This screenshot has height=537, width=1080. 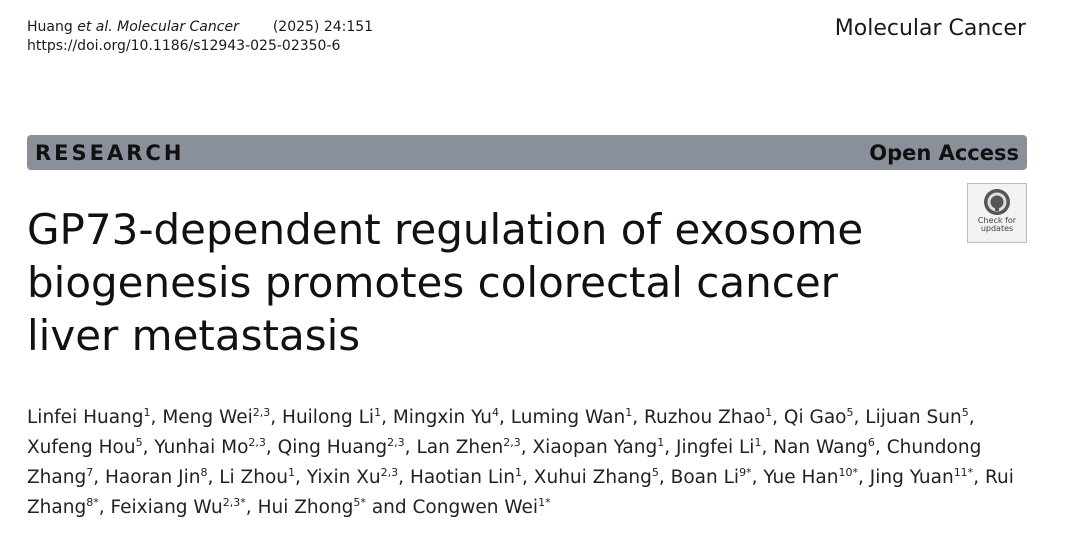 I want to click on author-name: Xuhui Zhang, so click(x=592, y=477).